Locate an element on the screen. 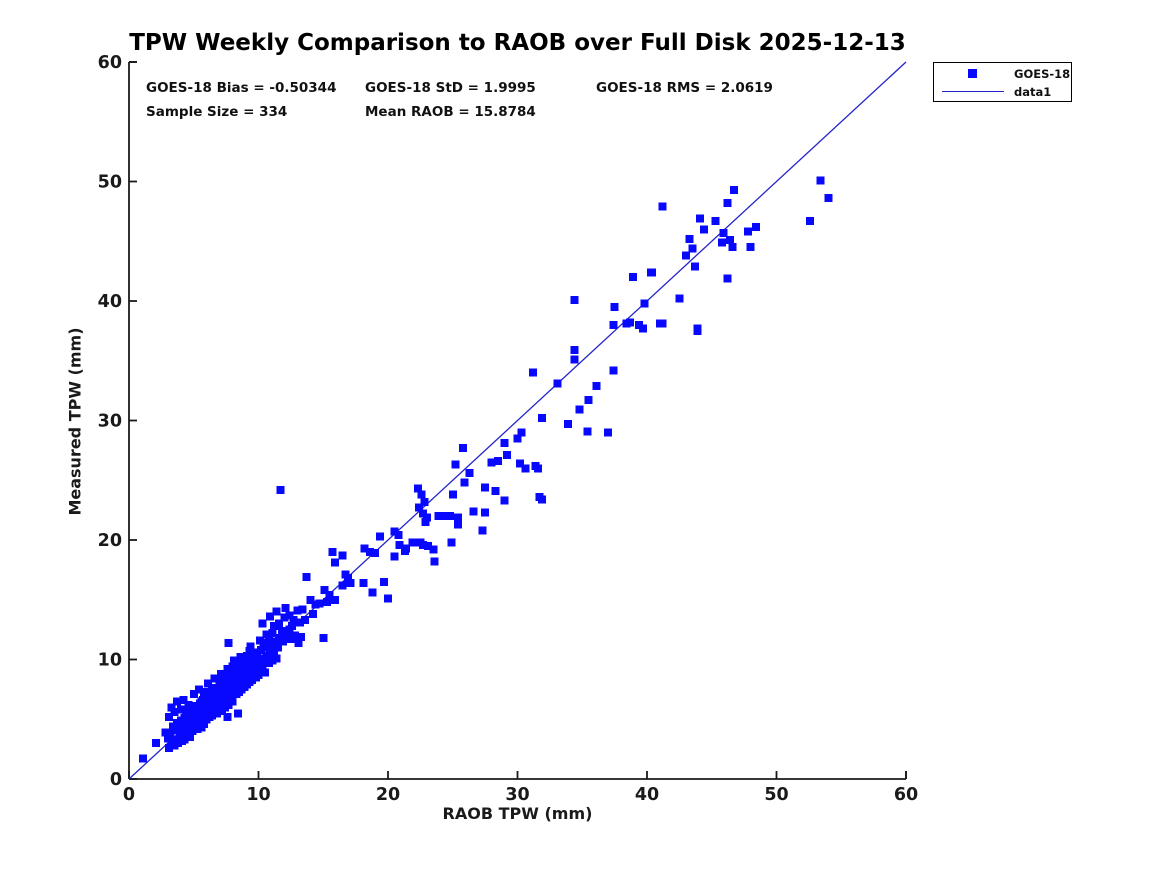 The width and height of the screenshot is (1167, 875). y-tick-label: 20 is located at coordinates (110, 541).